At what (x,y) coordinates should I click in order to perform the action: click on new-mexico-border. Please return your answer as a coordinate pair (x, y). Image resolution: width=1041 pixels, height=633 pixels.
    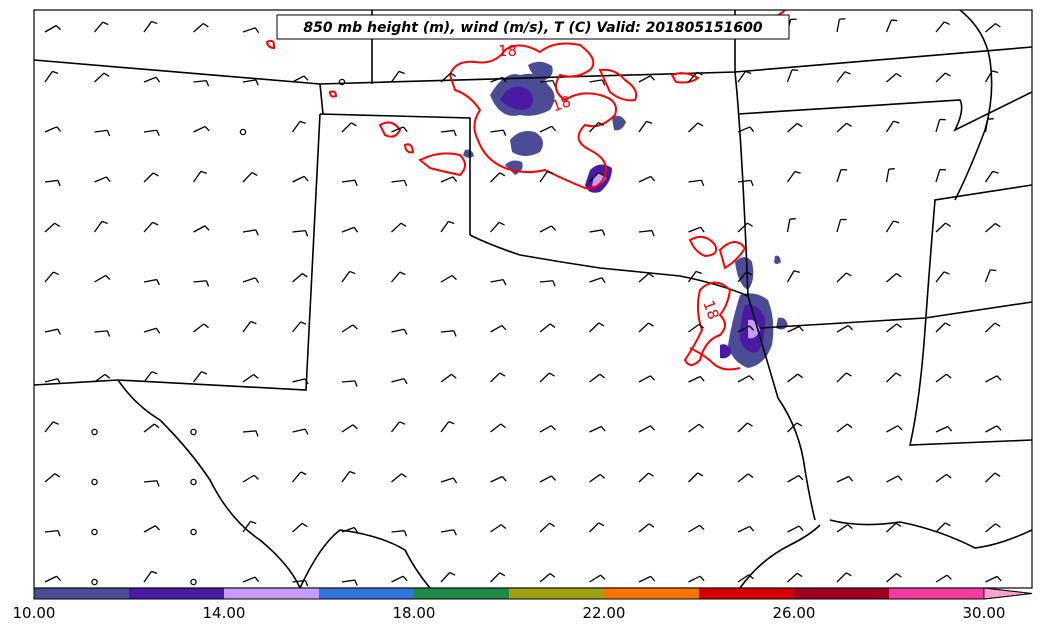
    Looking at the image, I should click on (177, 252).